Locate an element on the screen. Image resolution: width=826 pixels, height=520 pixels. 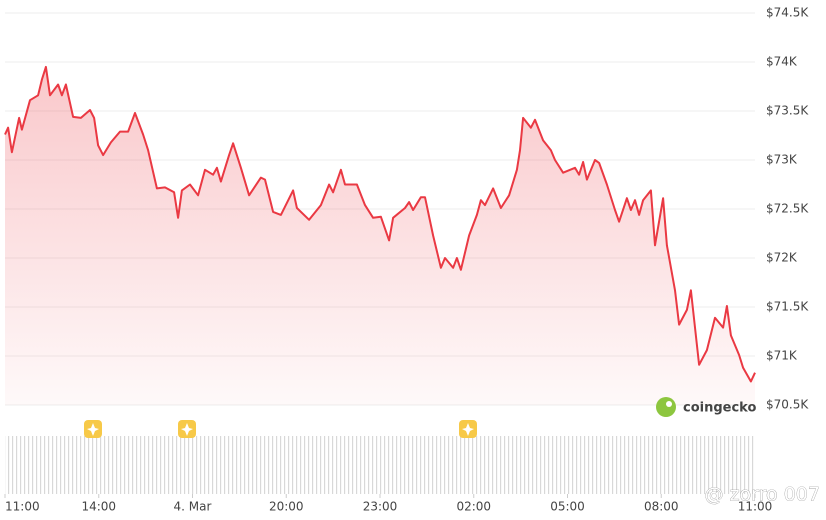
y-tick-label: $73.5K is located at coordinates (787, 111).